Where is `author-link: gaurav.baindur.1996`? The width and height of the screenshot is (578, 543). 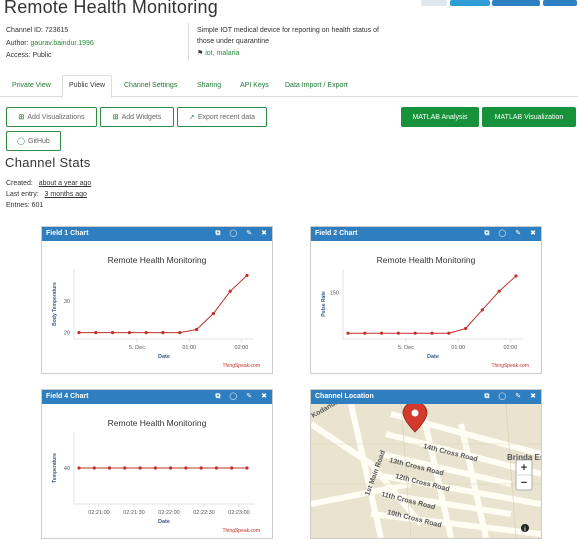 author-link: gaurav.baindur.1996 is located at coordinates (62, 43).